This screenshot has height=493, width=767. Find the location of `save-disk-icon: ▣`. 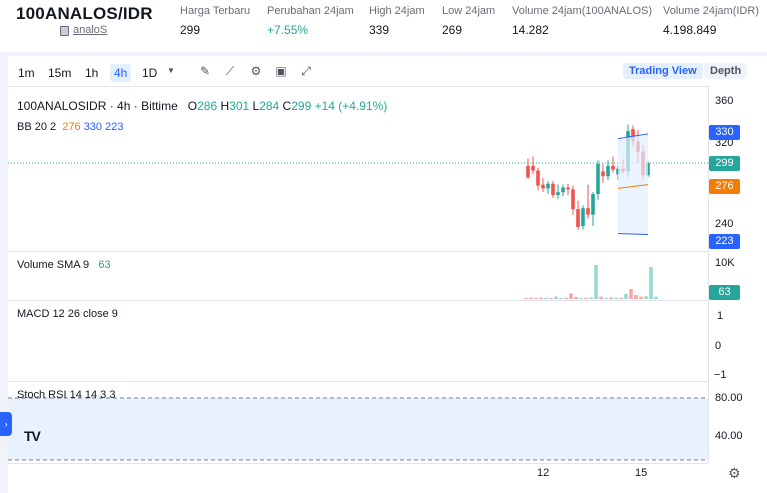

save-disk-icon: ▣ is located at coordinates (281, 71).